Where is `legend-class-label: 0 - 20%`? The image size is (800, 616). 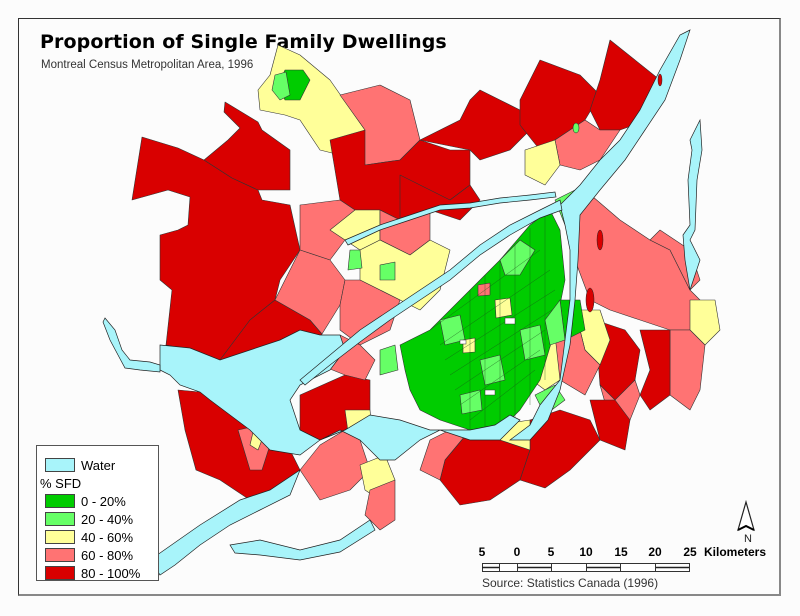 legend-class-label: 0 - 20% is located at coordinates (103, 501).